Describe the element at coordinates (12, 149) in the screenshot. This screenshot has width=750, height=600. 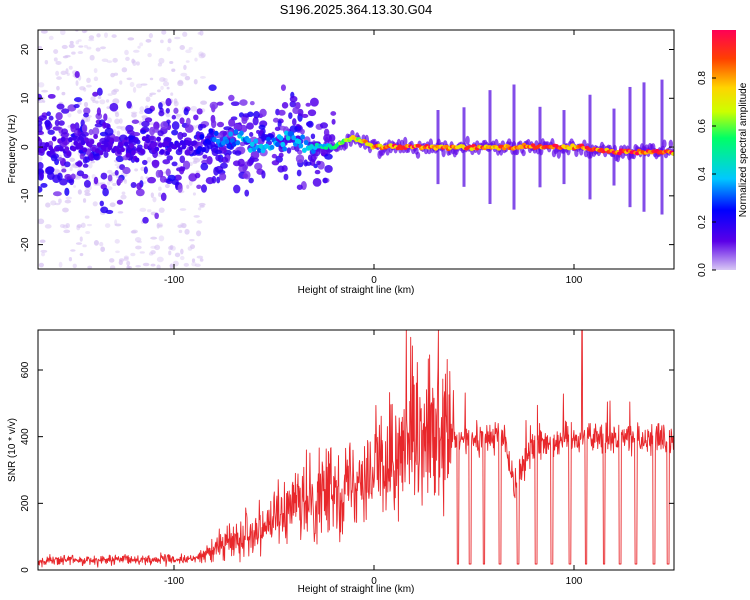
I see `spectrogram-y-label: Frequency (Hz)` at that location.